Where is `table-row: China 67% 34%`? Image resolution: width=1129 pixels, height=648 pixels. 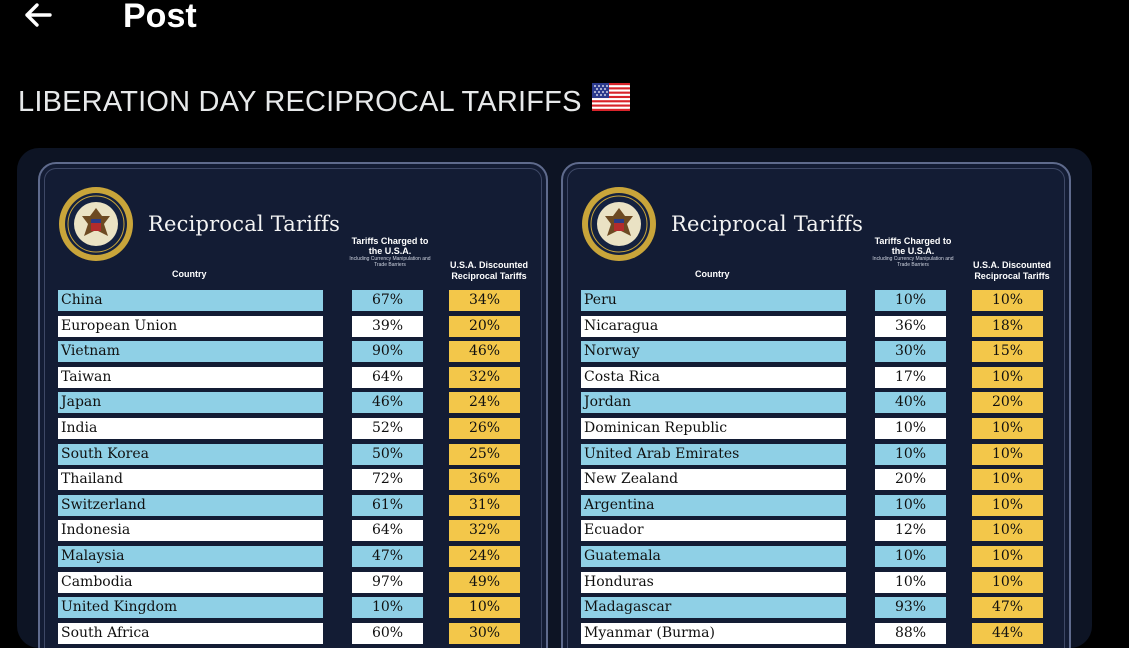
table-row: China 67% 34% is located at coordinates (293, 300).